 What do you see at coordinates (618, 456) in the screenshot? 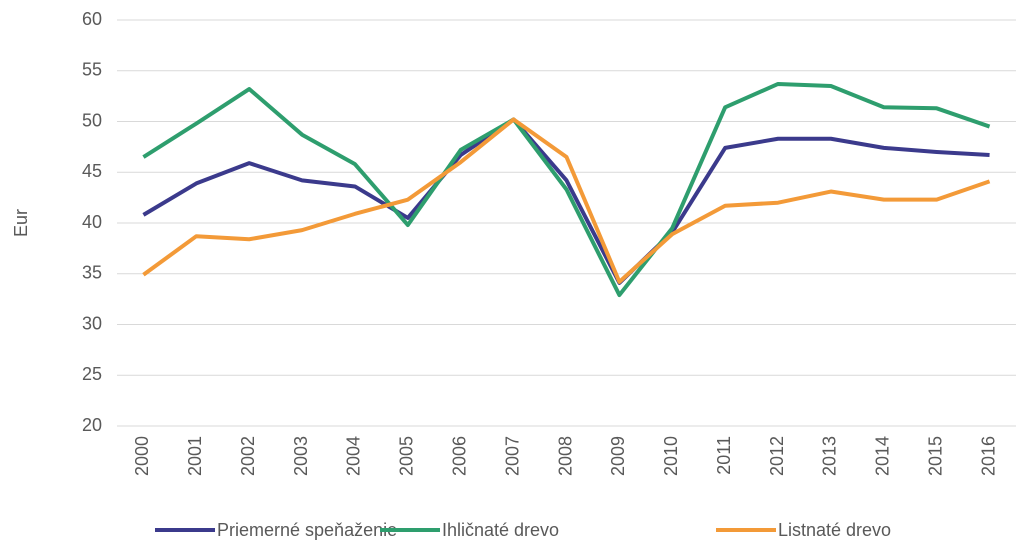
I see `x-tick-label: 2009` at bounding box center [618, 456].